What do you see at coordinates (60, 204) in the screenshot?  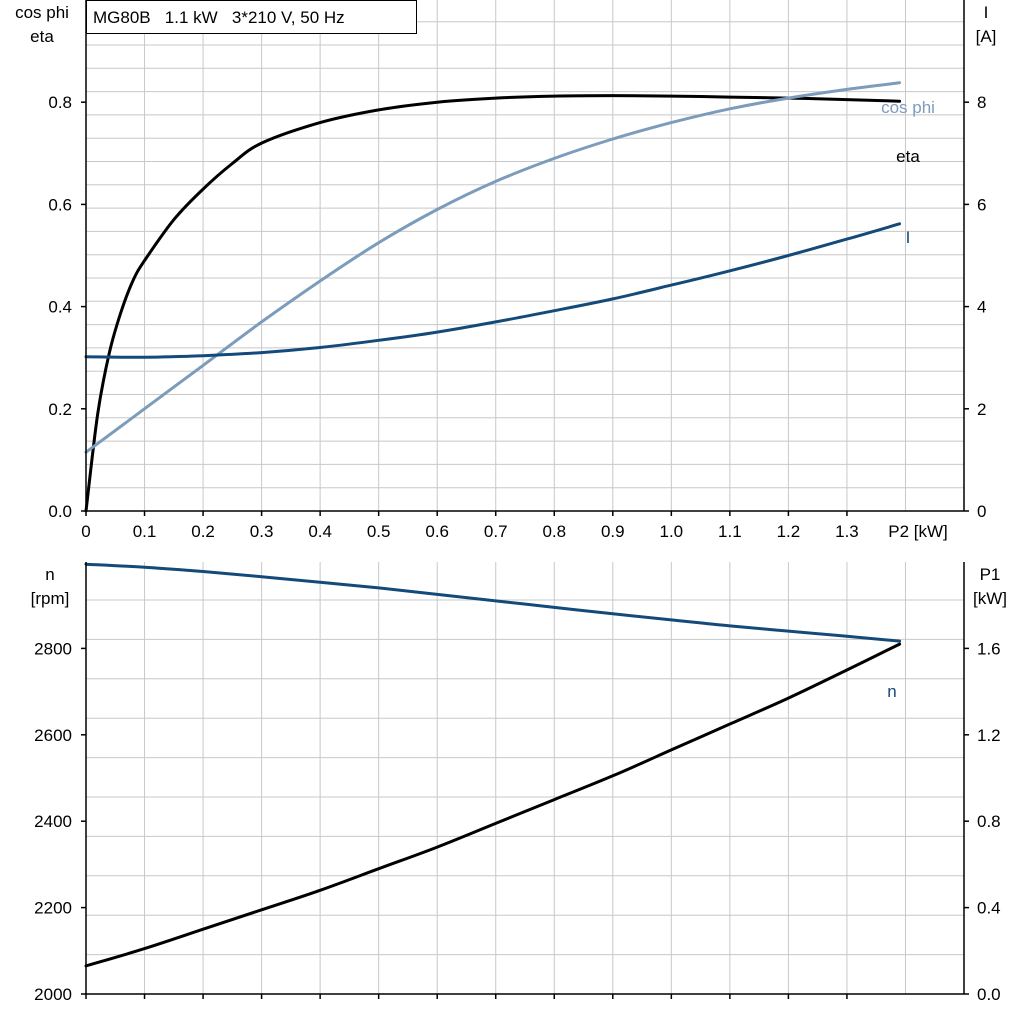 I see `top-left-tick-label: 0.6` at bounding box center [60, 204].